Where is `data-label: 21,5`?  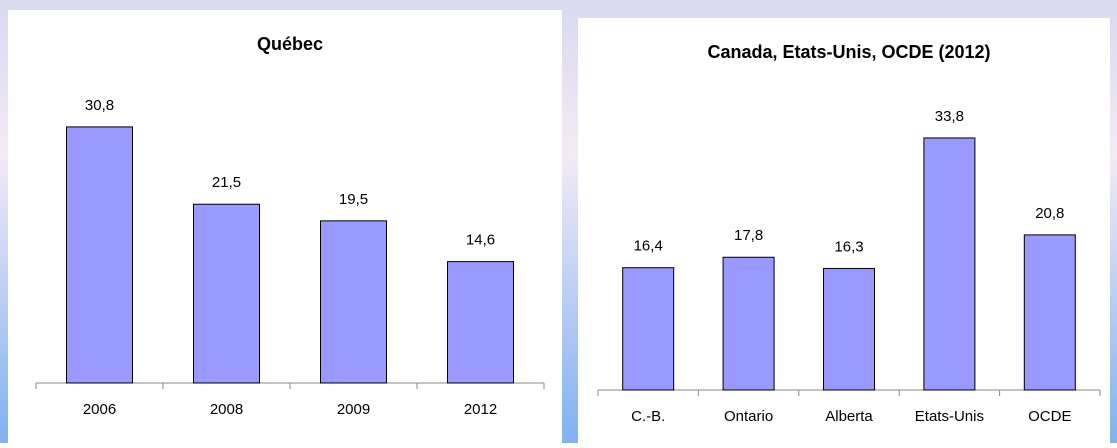
data-label: 21,5 is located at coordinates (226, 182).